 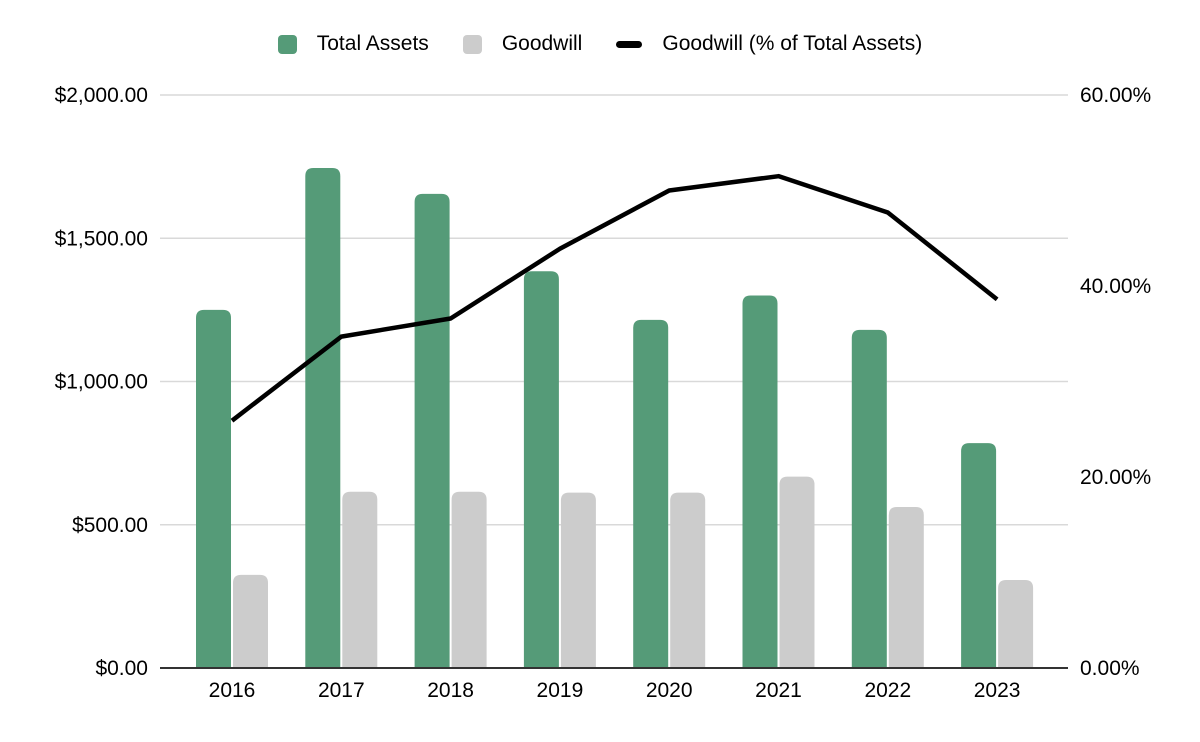 What do you see at coordinates (101, 382) in the screenshot?
I see `left-axis-tick-label: $1,000.00` at bounding box center [101, 382].